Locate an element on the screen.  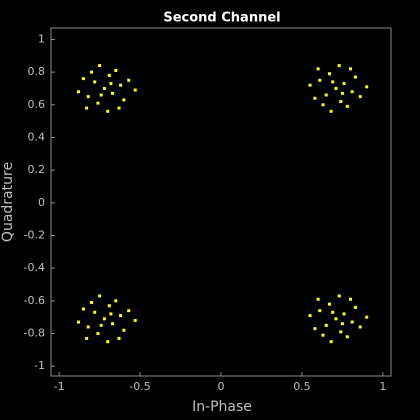
y-tick-label: -1 is located at coordinates (39, 365).